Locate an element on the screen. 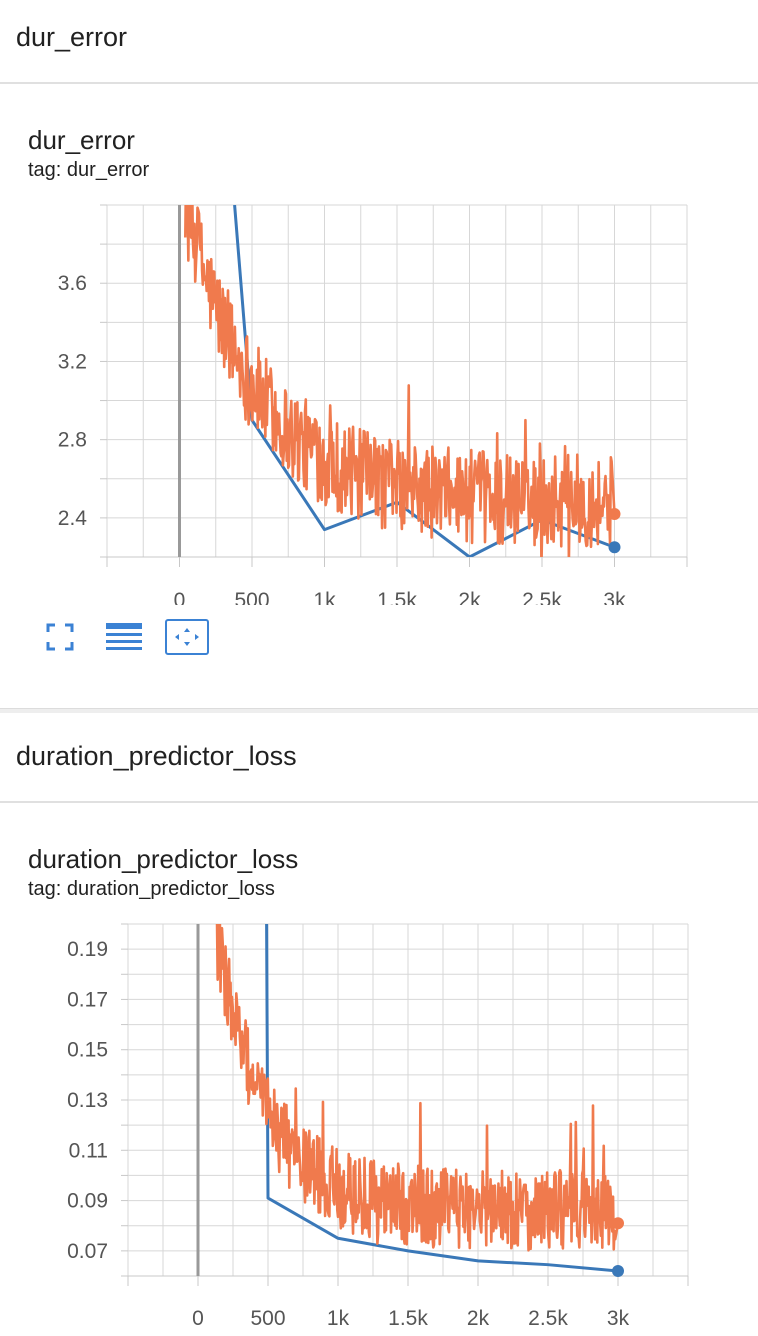  section-header-duration-predictor-loss: duration_predictor_loss is located at coordinates (379, 758).